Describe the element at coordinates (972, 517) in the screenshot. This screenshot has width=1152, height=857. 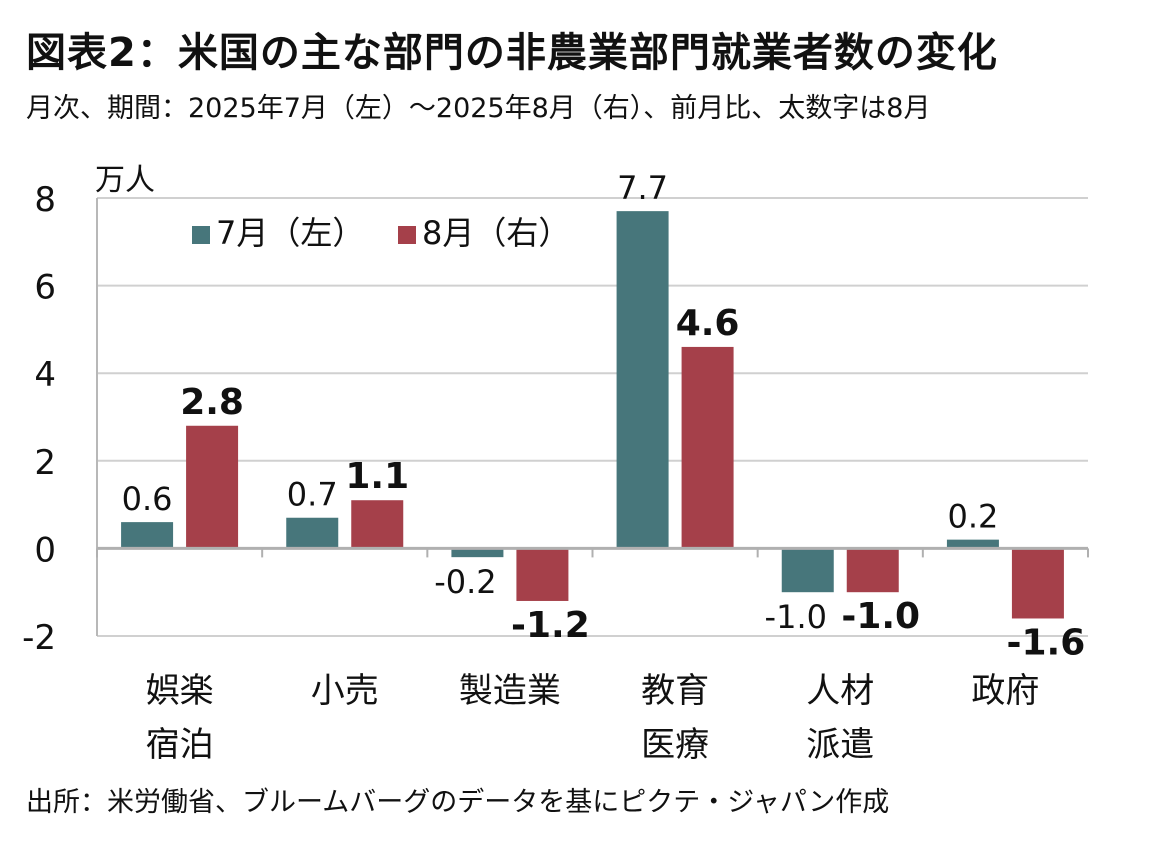
I see `data-label-jul: 0.2` at that location.